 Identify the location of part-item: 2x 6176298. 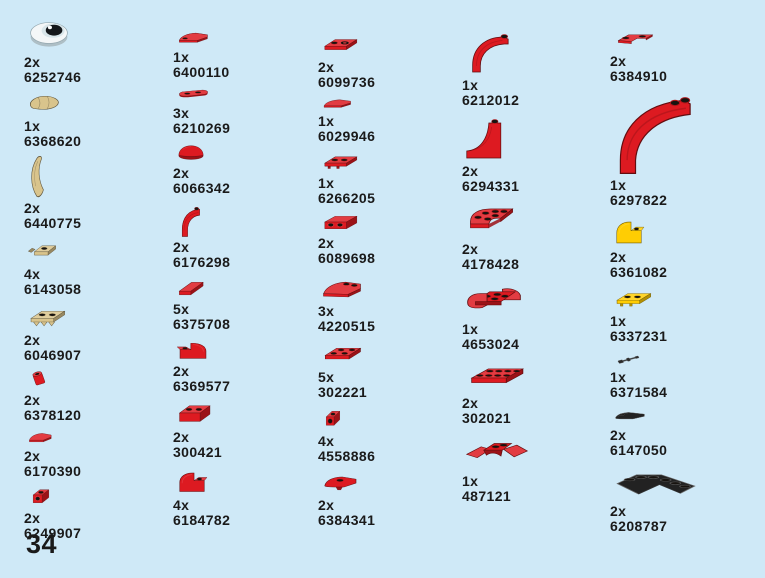
(245, 235).